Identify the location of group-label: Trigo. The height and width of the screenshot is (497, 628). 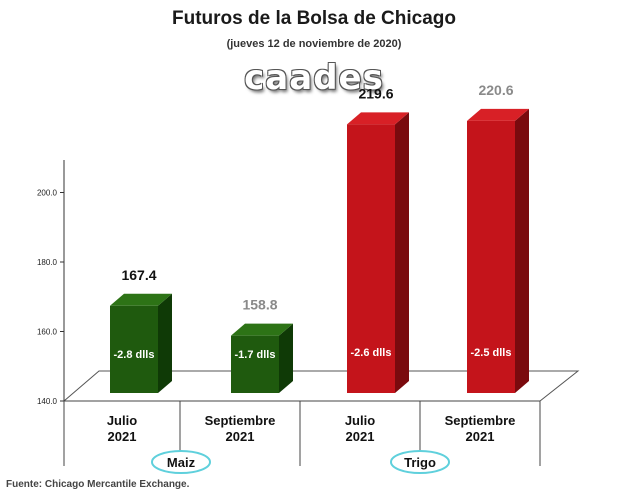
(420, 462).